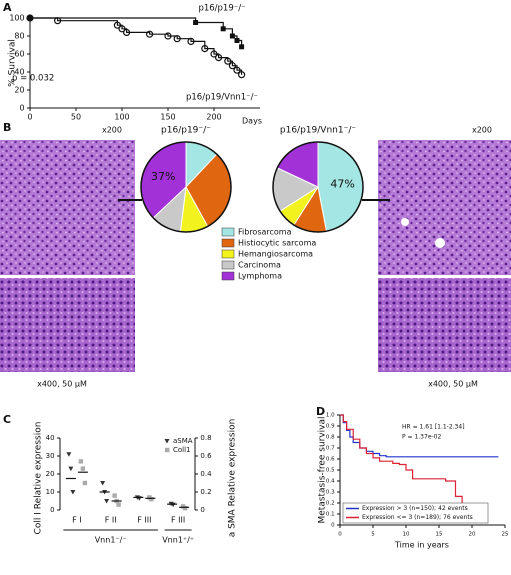  What do you see at coordinates (7, 419) in the screenshot?
I see `panel-letter: C` at bounding box center [7, 419].